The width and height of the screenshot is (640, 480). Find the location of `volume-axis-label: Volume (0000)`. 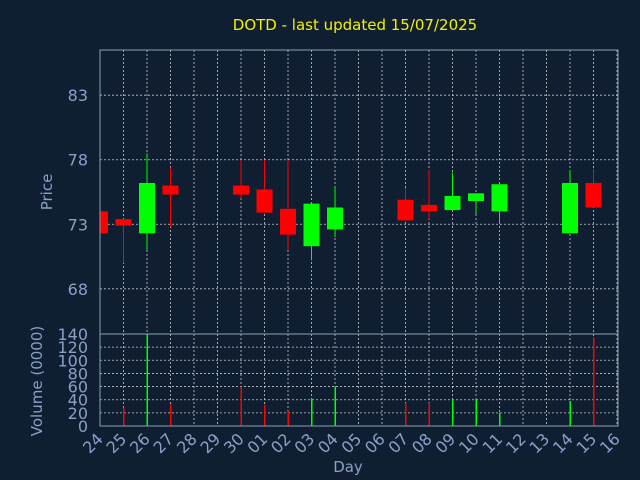

volume-axis-label: Volume (0000) is located at coordinates (37, 381).